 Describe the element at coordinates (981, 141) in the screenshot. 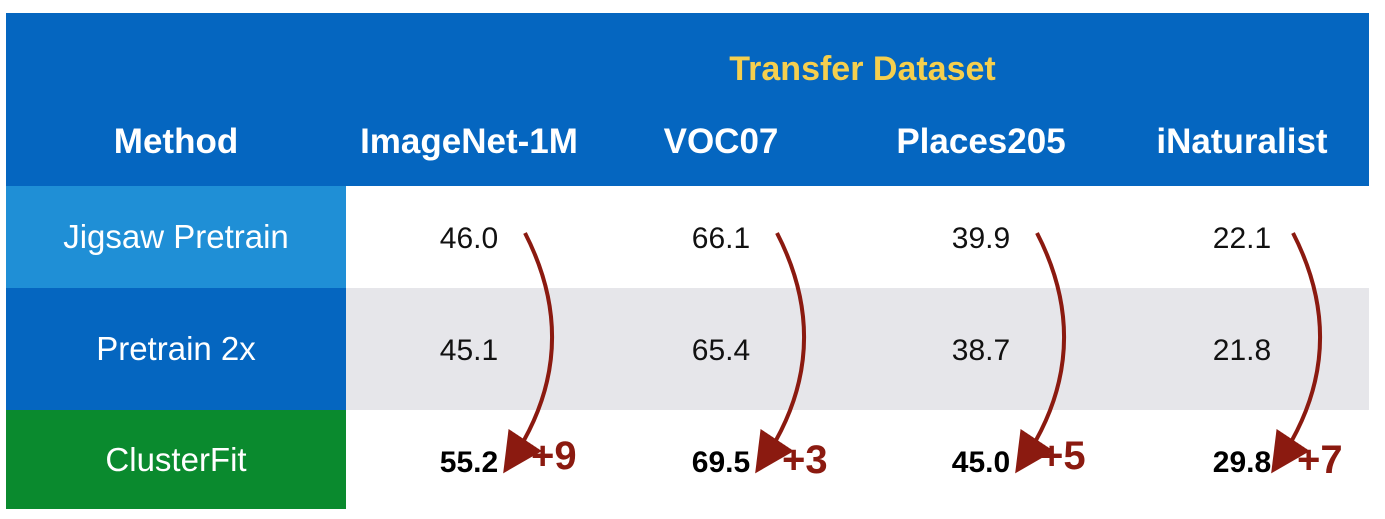

I see `column-header-places205: Places205` at that location.